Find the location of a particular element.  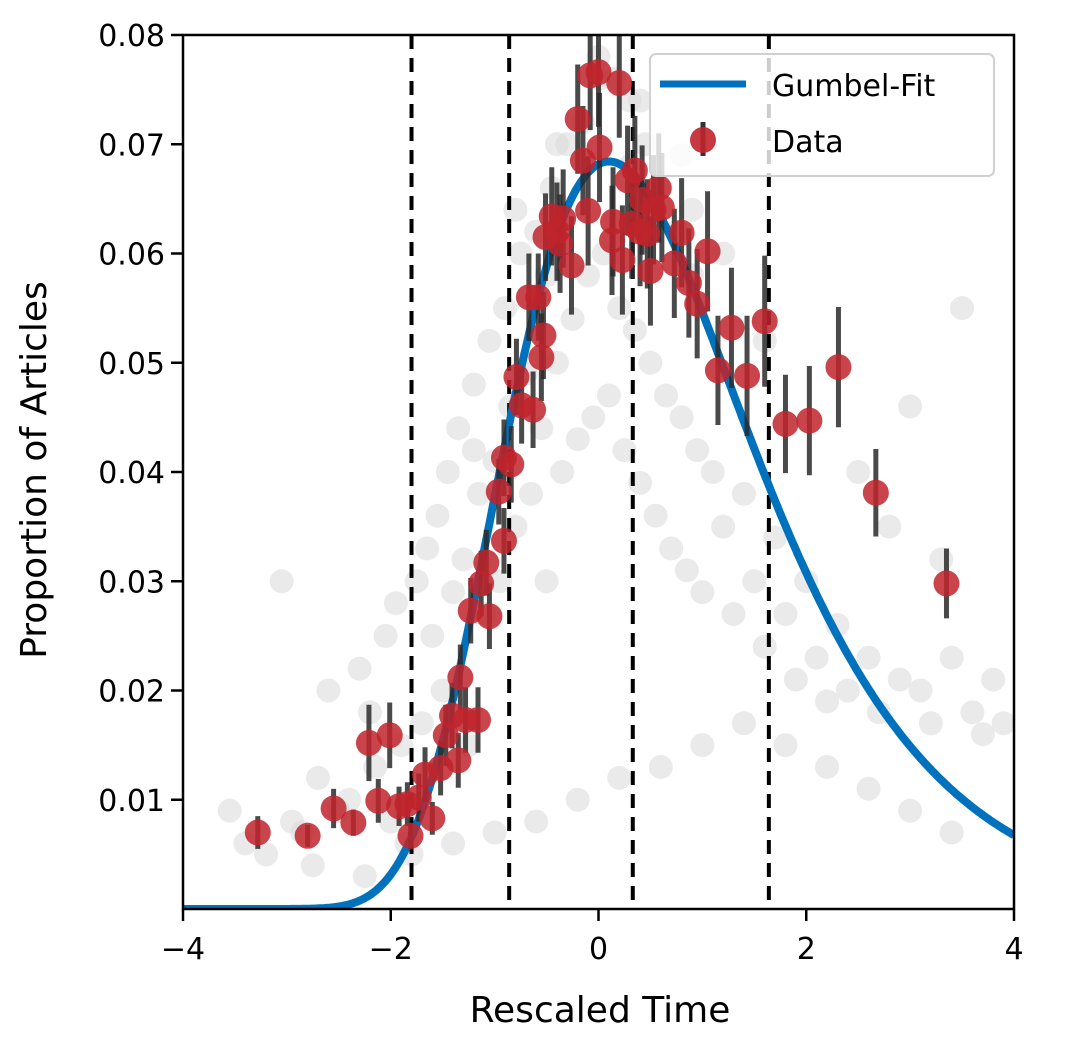

x-axis-ticks: −4 −2 0 2 4 is located at coordinates (592, 938).